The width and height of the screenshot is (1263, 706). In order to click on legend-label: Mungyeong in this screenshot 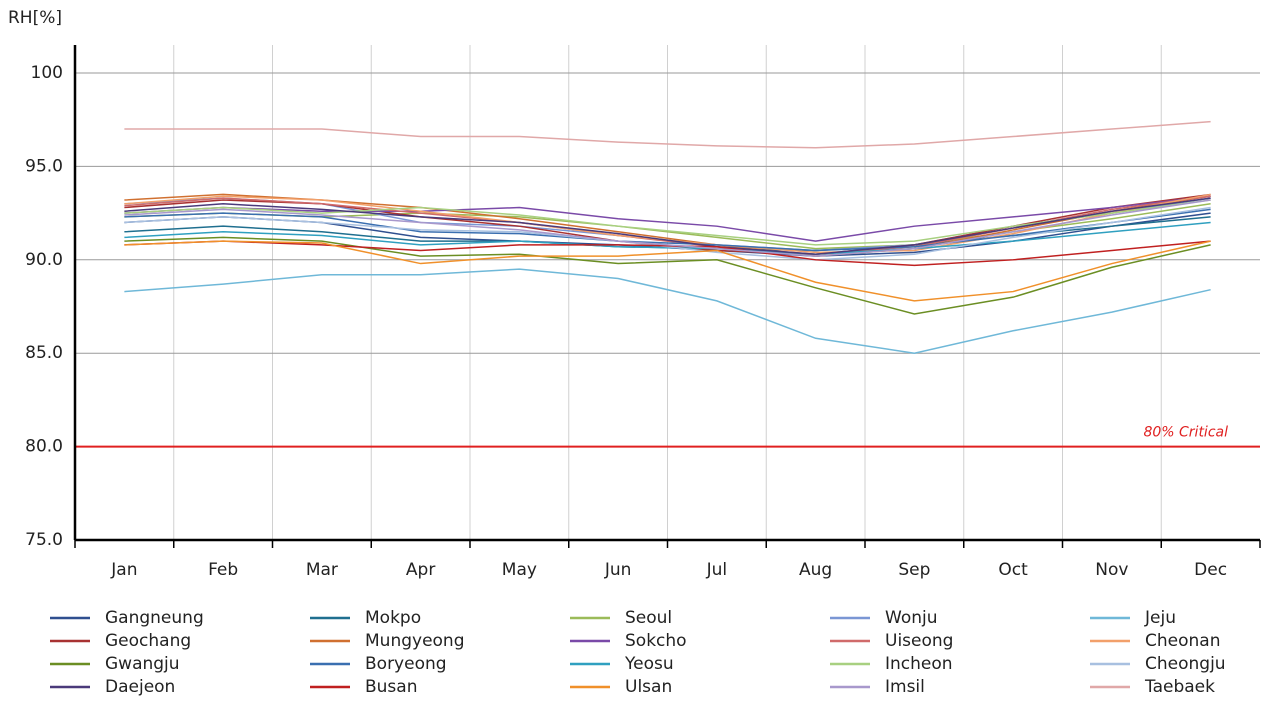, I will do `click(415, 641)`.